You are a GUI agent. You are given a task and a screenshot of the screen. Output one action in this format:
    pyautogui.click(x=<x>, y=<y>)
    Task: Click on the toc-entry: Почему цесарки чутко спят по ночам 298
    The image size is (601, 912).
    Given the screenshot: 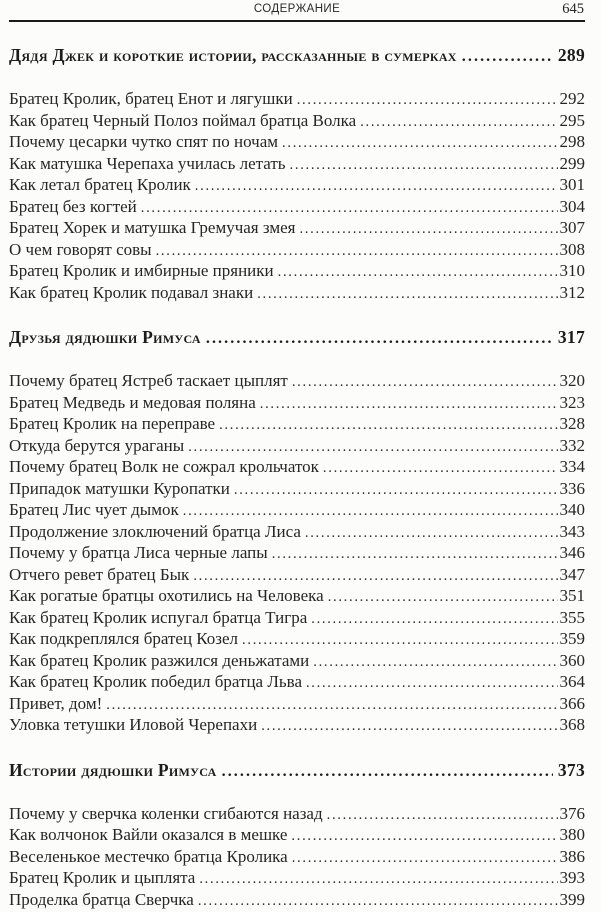 What is the action you would take?
    pyautogui.click(x=297, y=142)
    